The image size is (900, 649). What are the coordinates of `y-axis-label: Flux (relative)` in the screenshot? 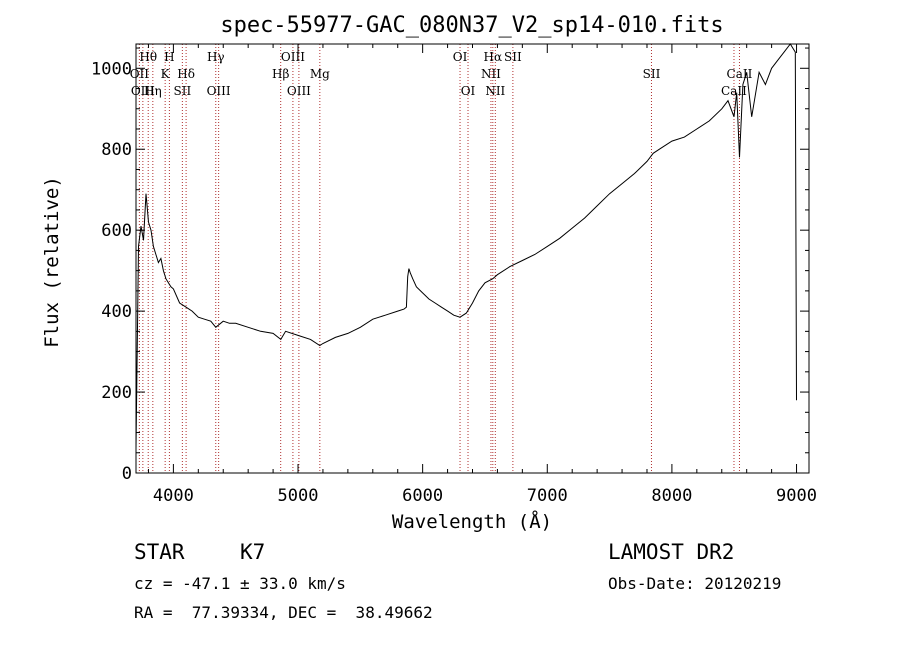 It's located at (52, 262).